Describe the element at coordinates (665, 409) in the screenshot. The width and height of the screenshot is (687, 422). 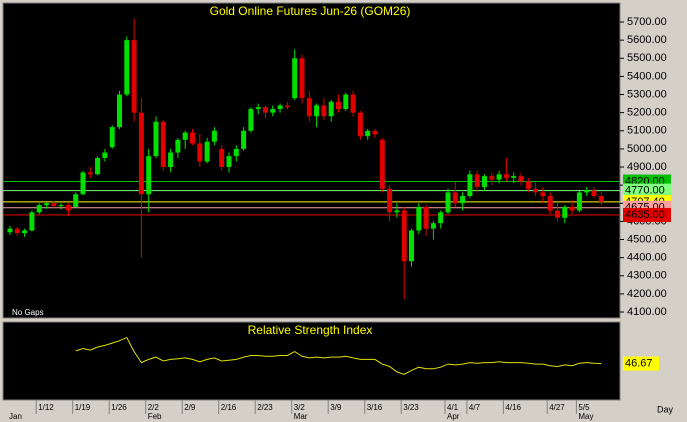
I see `x-unit: Day` at that location.